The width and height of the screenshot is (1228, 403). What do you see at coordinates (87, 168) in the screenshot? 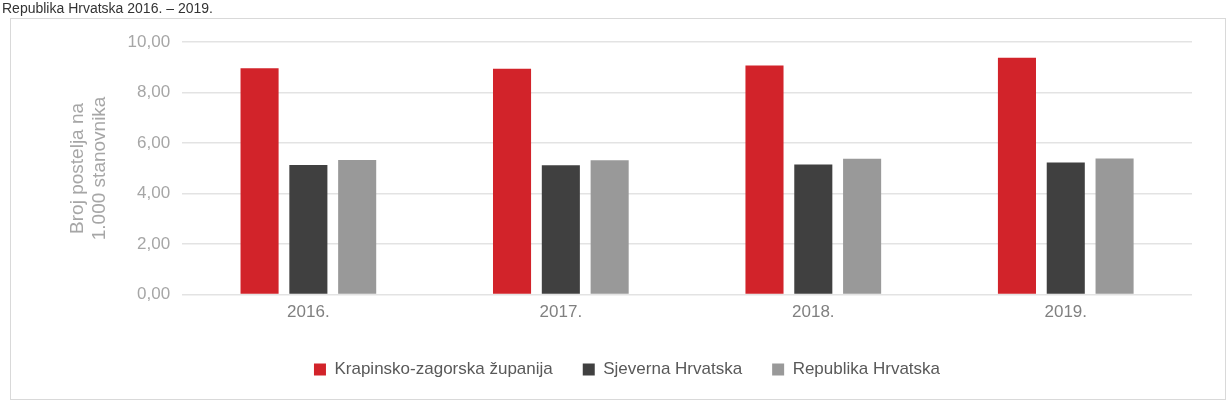
I see `y-axis-title: Broj postelja na 1.000 stanovnika` at bounding box center [87, 168].